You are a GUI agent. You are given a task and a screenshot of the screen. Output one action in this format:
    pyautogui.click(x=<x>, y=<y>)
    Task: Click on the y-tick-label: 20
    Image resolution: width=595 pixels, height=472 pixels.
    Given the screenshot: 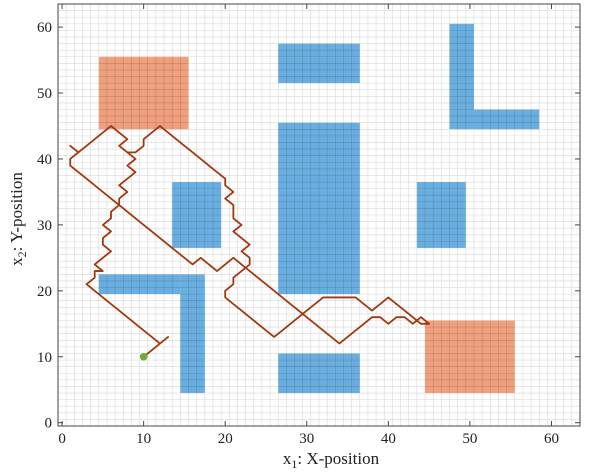 What is the action you would take?
    pyautogui.click(x=44, y=292)
    